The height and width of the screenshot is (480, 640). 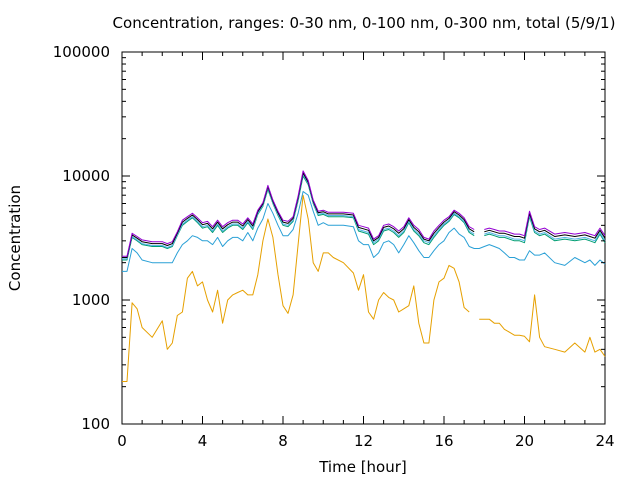 I want to click on y-tick-label: 10000, so click(x=86, y=176).